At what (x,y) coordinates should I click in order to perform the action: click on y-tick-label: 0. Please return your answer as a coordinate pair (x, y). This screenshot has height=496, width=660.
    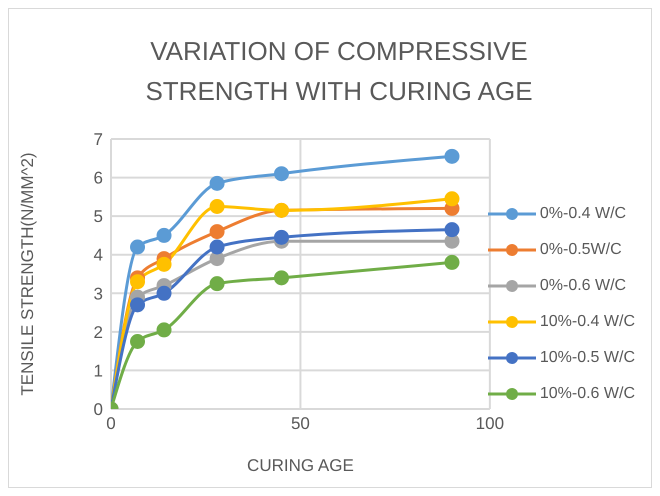
    Looking at the image, I should click on (98, 410).